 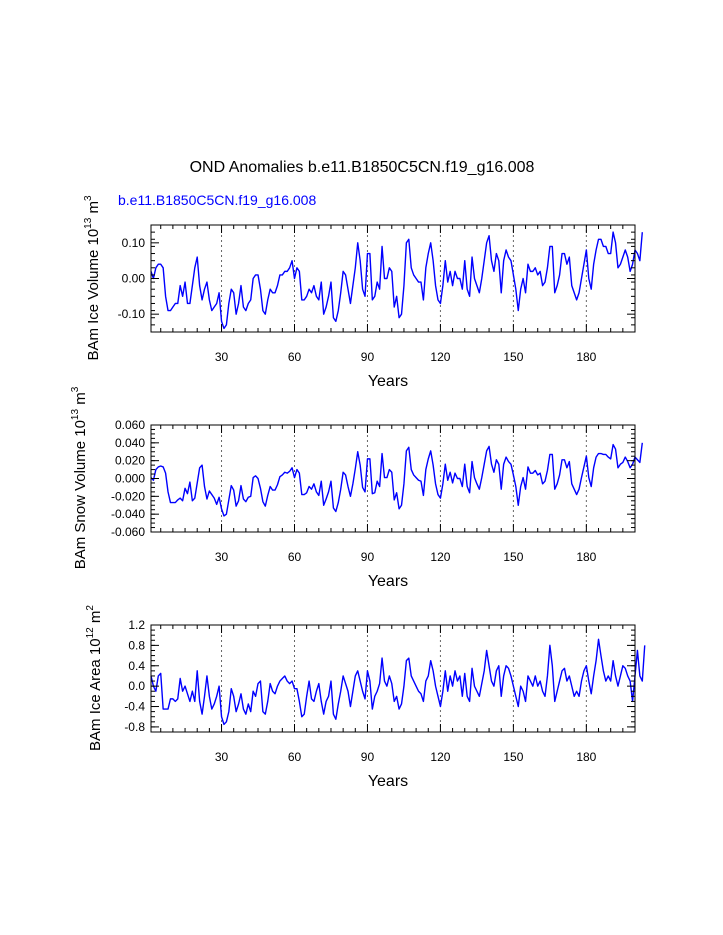 I want to click on snow-volume-y-tick-label: 0.020, so click(x=130, y=461).